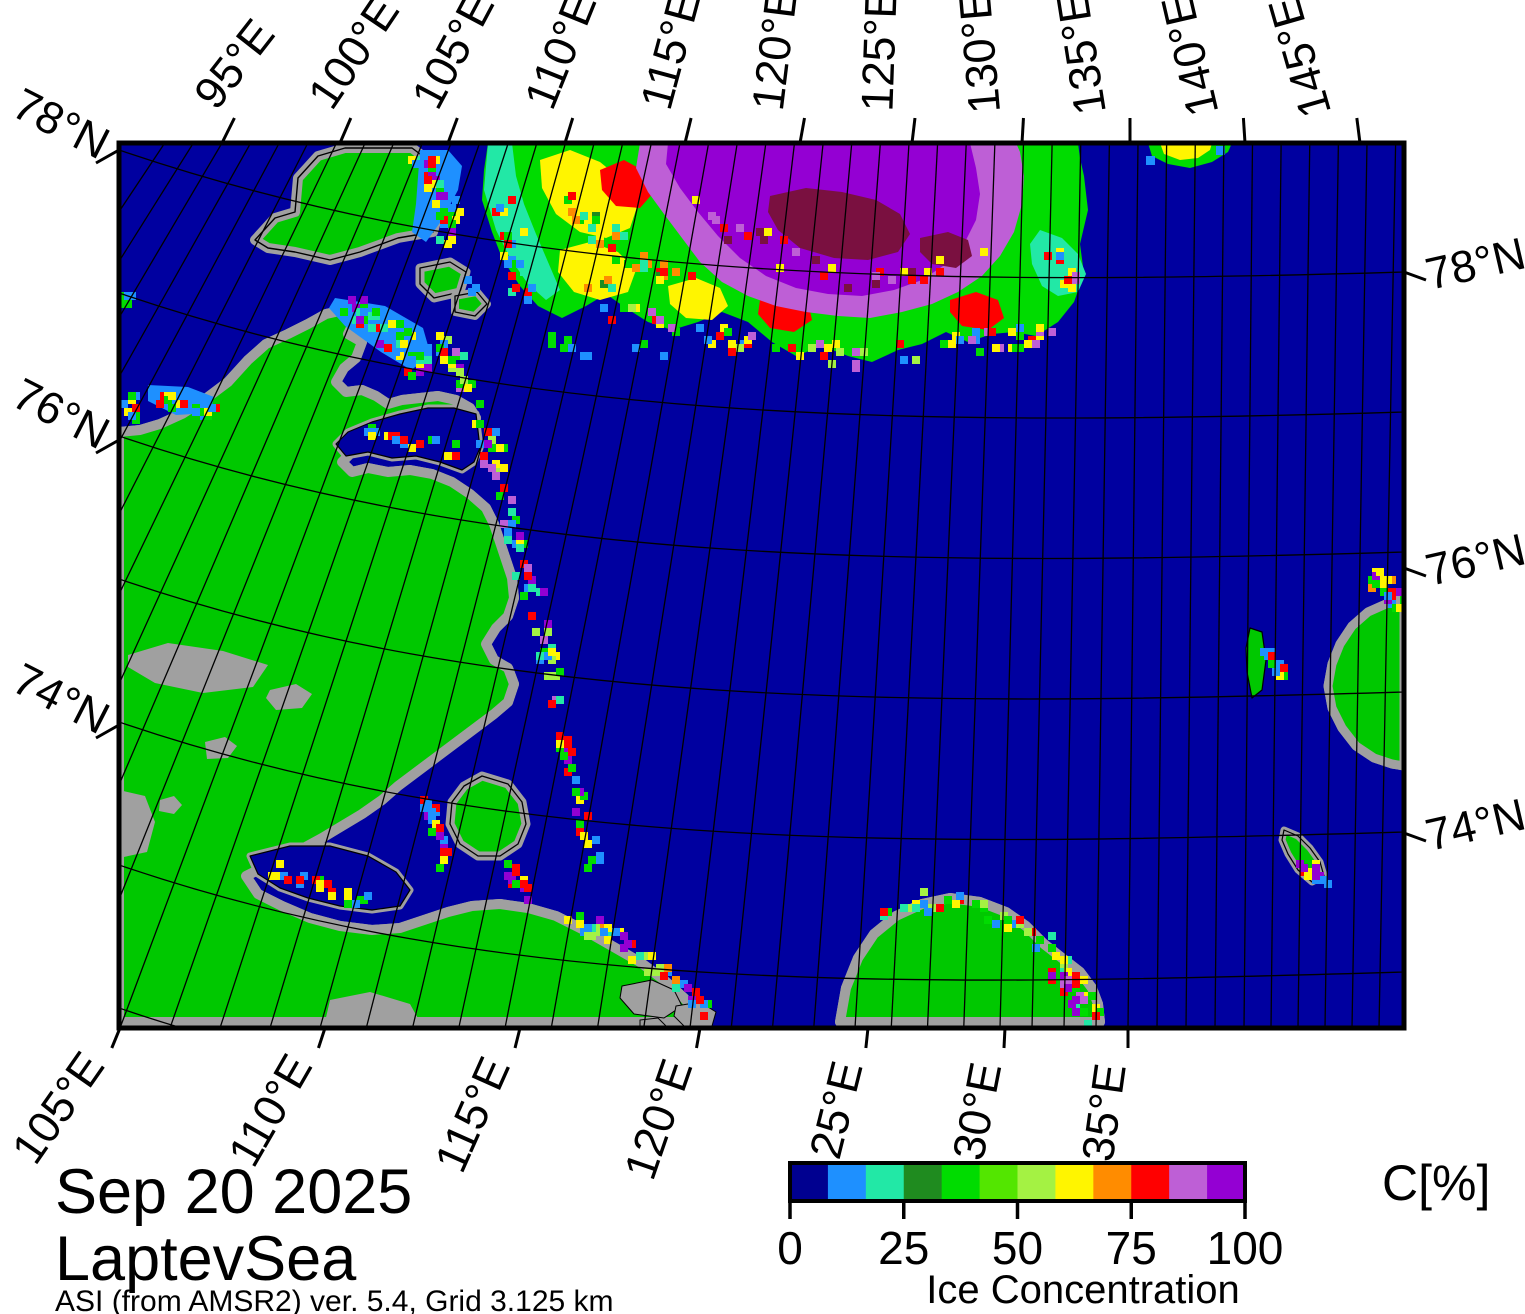 The image size is (1525, 1314). I want to click on colorbar-tick-label: 25, so click(903, 1248).